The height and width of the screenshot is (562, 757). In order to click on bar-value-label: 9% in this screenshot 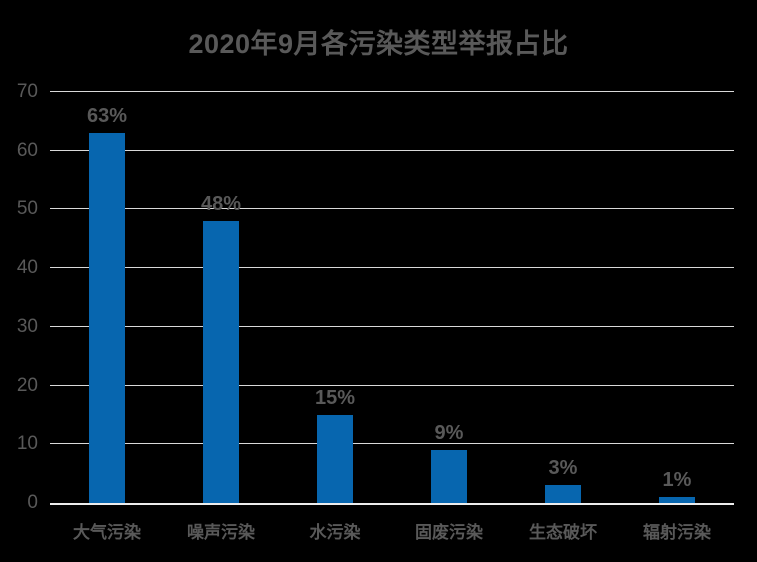, I will do `click(449, 433)`.